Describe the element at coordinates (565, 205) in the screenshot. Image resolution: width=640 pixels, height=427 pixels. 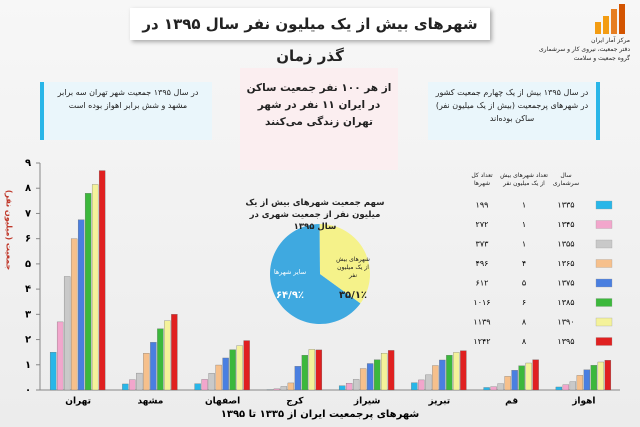
I see `legend-label: ۱۳۳۵` at that location.